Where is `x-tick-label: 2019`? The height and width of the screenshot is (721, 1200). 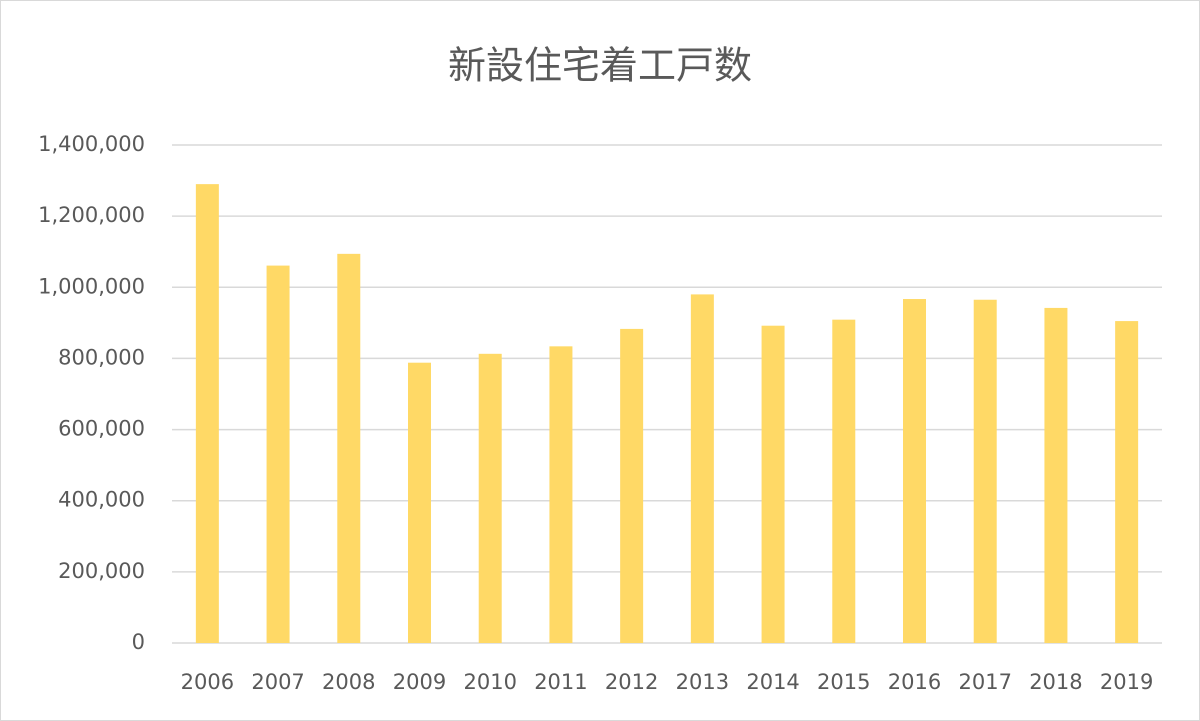
x-tick-label: 2019 is located at coordinates (1126, 682).